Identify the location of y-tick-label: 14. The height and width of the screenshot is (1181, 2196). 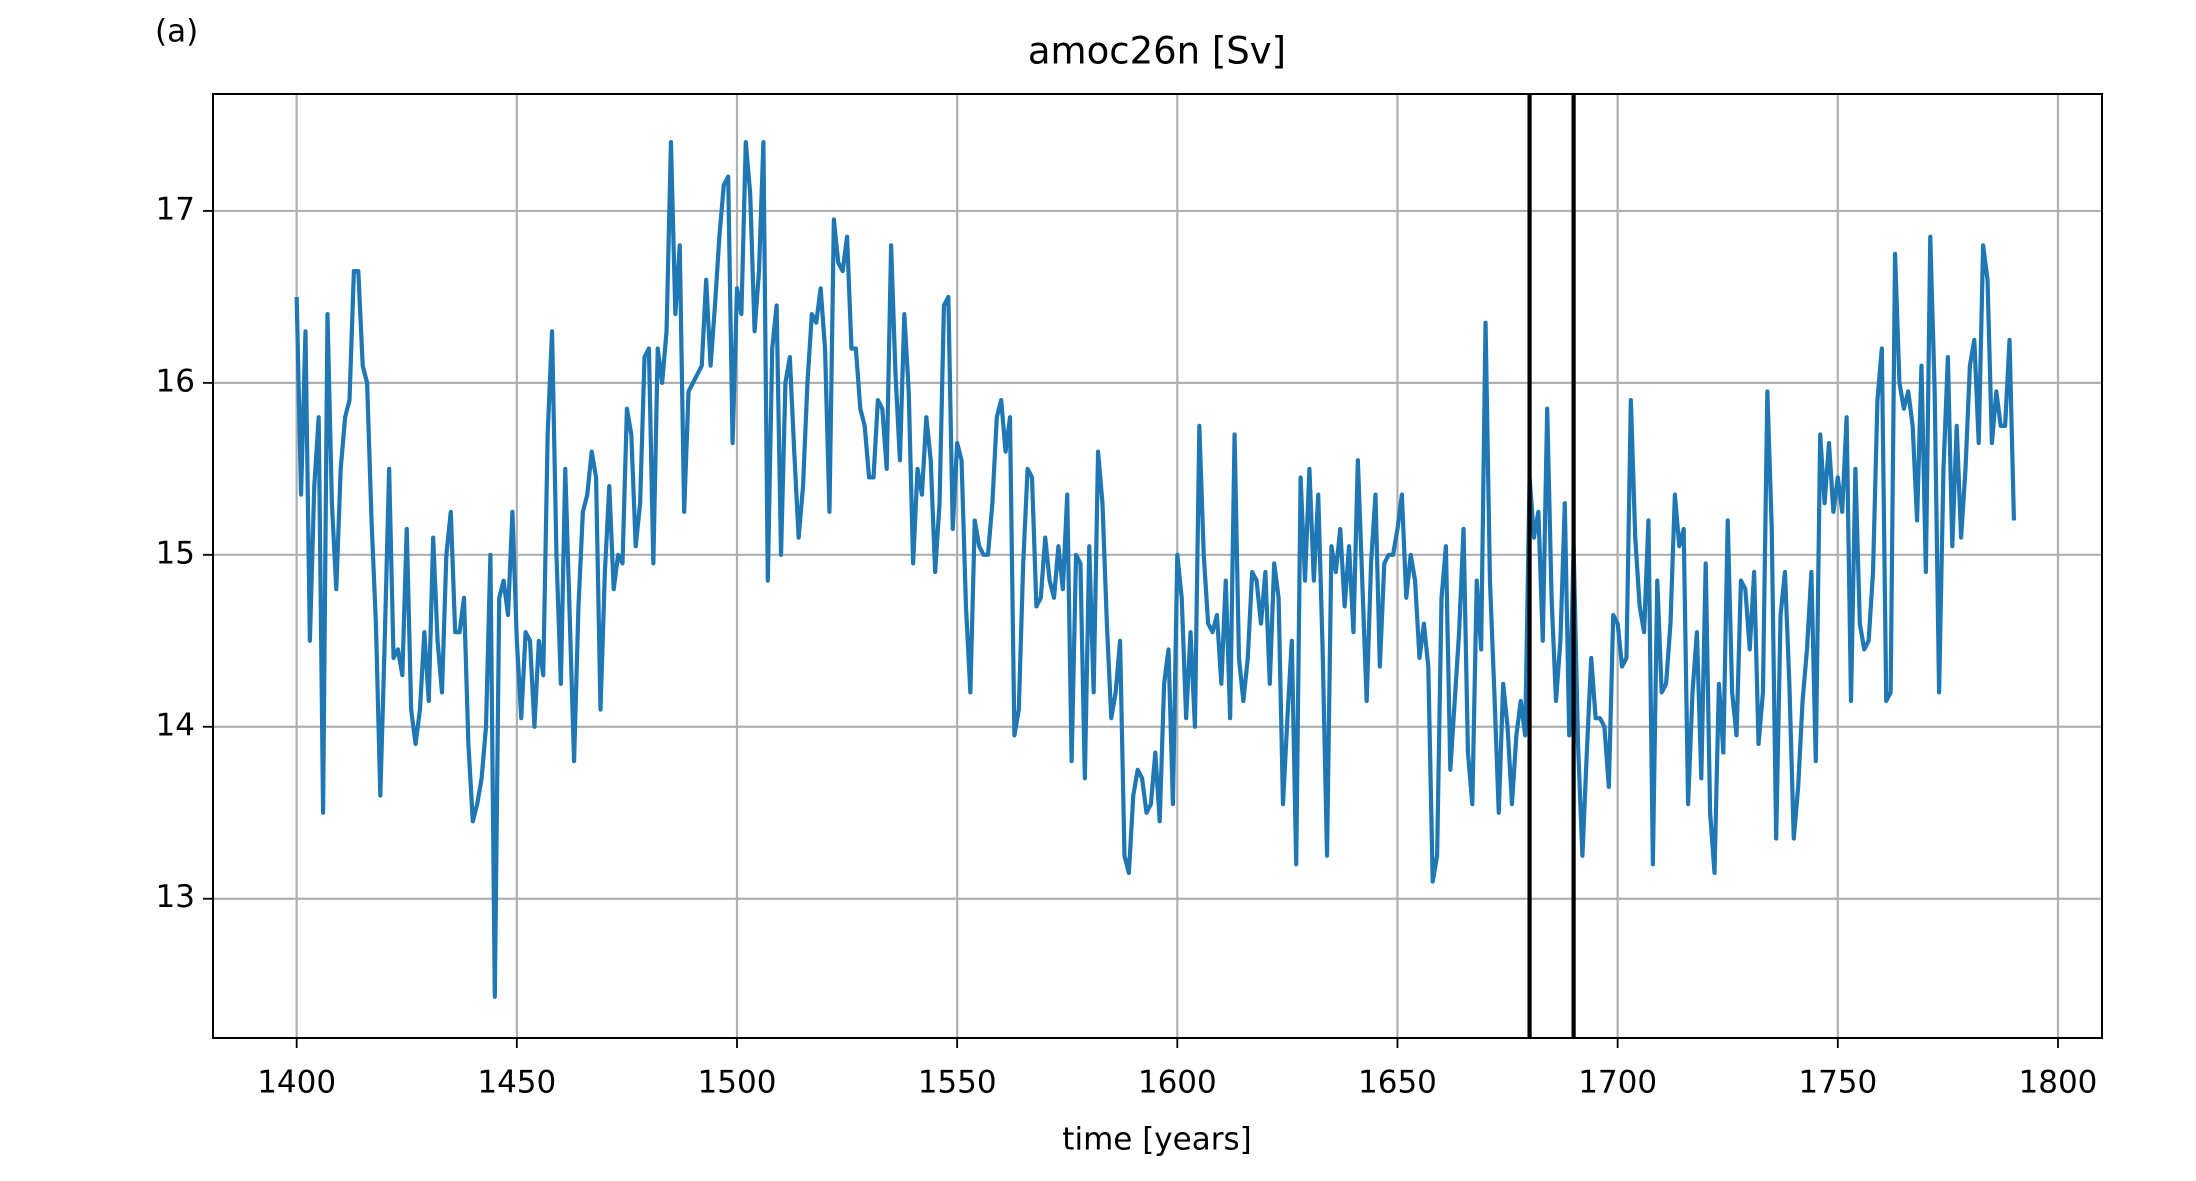
(175, 725).